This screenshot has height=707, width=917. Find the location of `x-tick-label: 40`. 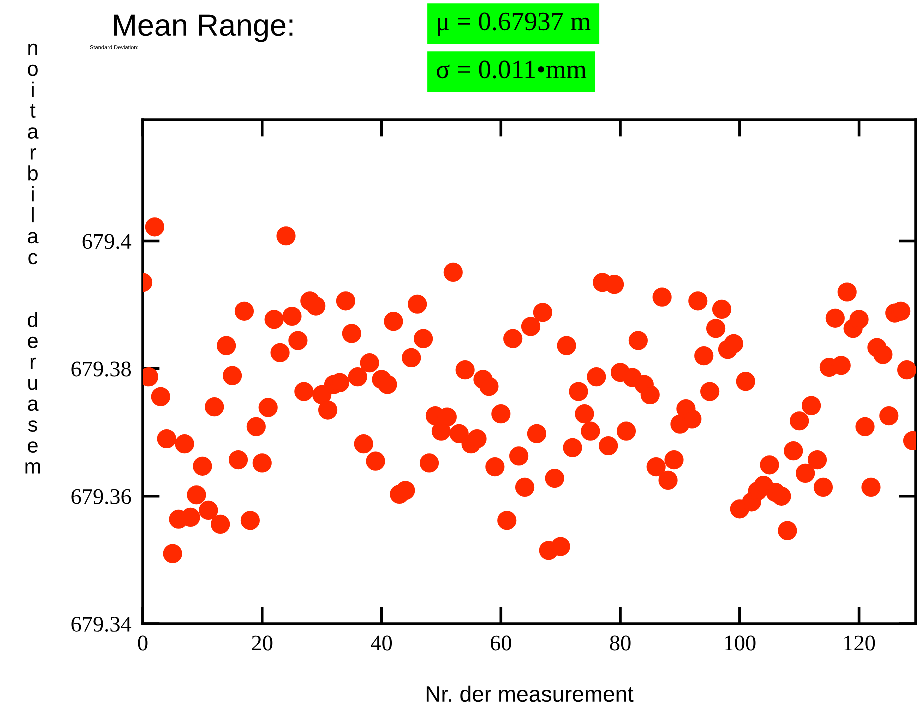

x-tick-label: 40 is located at coordinates (381, 643).